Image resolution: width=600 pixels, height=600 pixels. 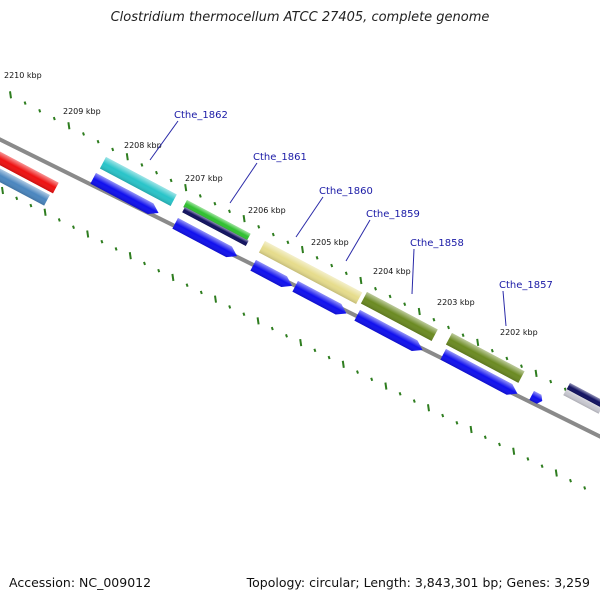 What do you see at coordinates (393, 214) in the screenshot?
I see `gene-label: Cthe_1859` at bounding box center [393, 214].